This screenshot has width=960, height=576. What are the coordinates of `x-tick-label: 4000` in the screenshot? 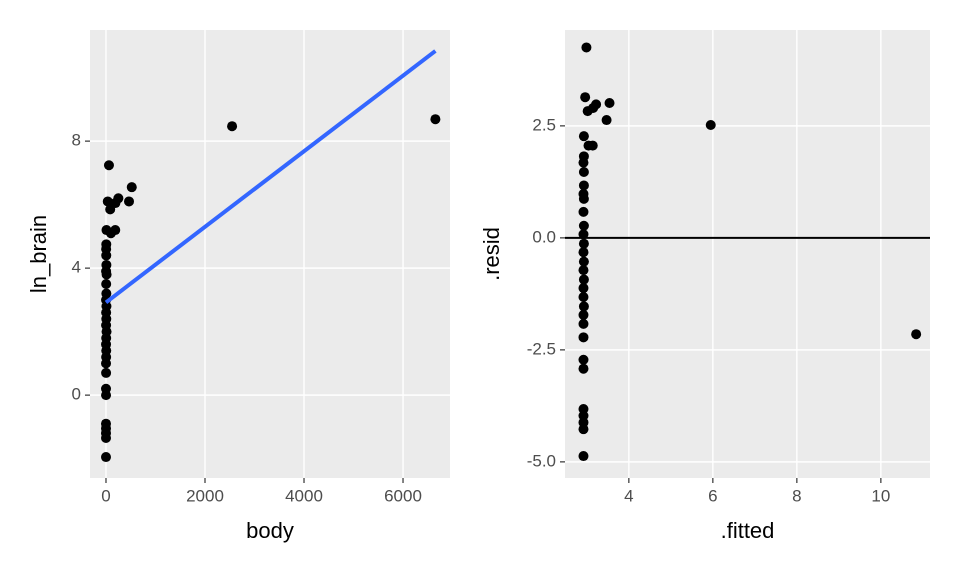 It's located at (304, 495).